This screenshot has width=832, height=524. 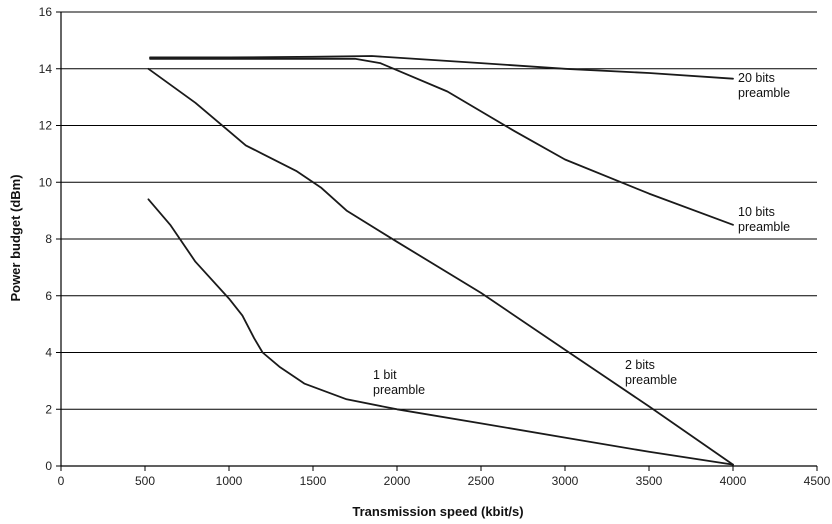 I want to click on x-axis-title: Transmission speed (kbit/s), so click(x=437, y=511).